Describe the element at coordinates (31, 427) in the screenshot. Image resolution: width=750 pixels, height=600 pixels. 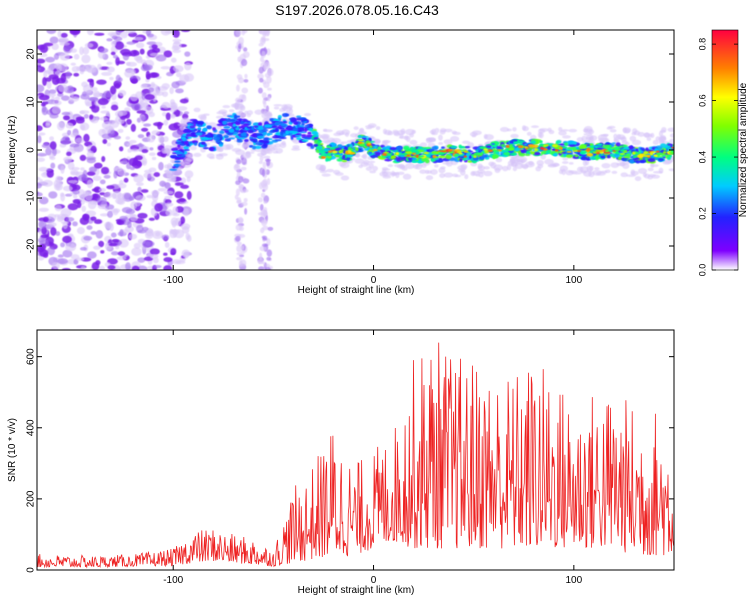
I see `y-tick-label: 400` at that location.